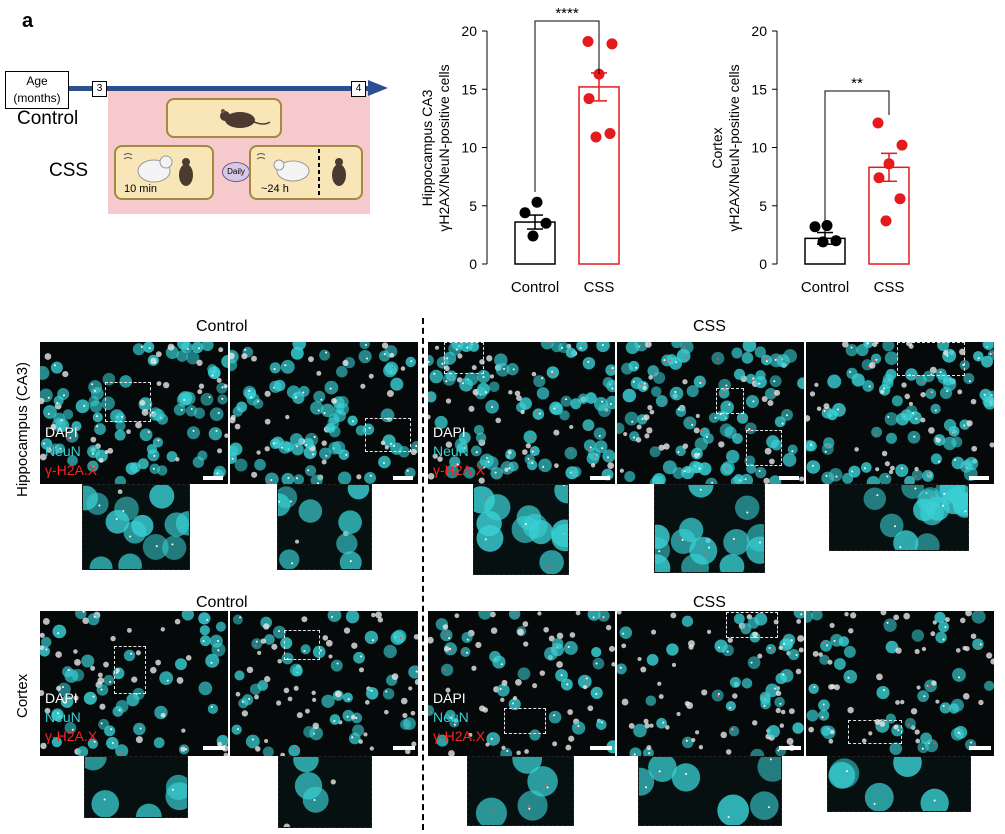 The image size is (1005, 834). What do you see at coordinates (520, 791) in the screenshot?
I see `zoom-inset` at bounding box center [520, 791].